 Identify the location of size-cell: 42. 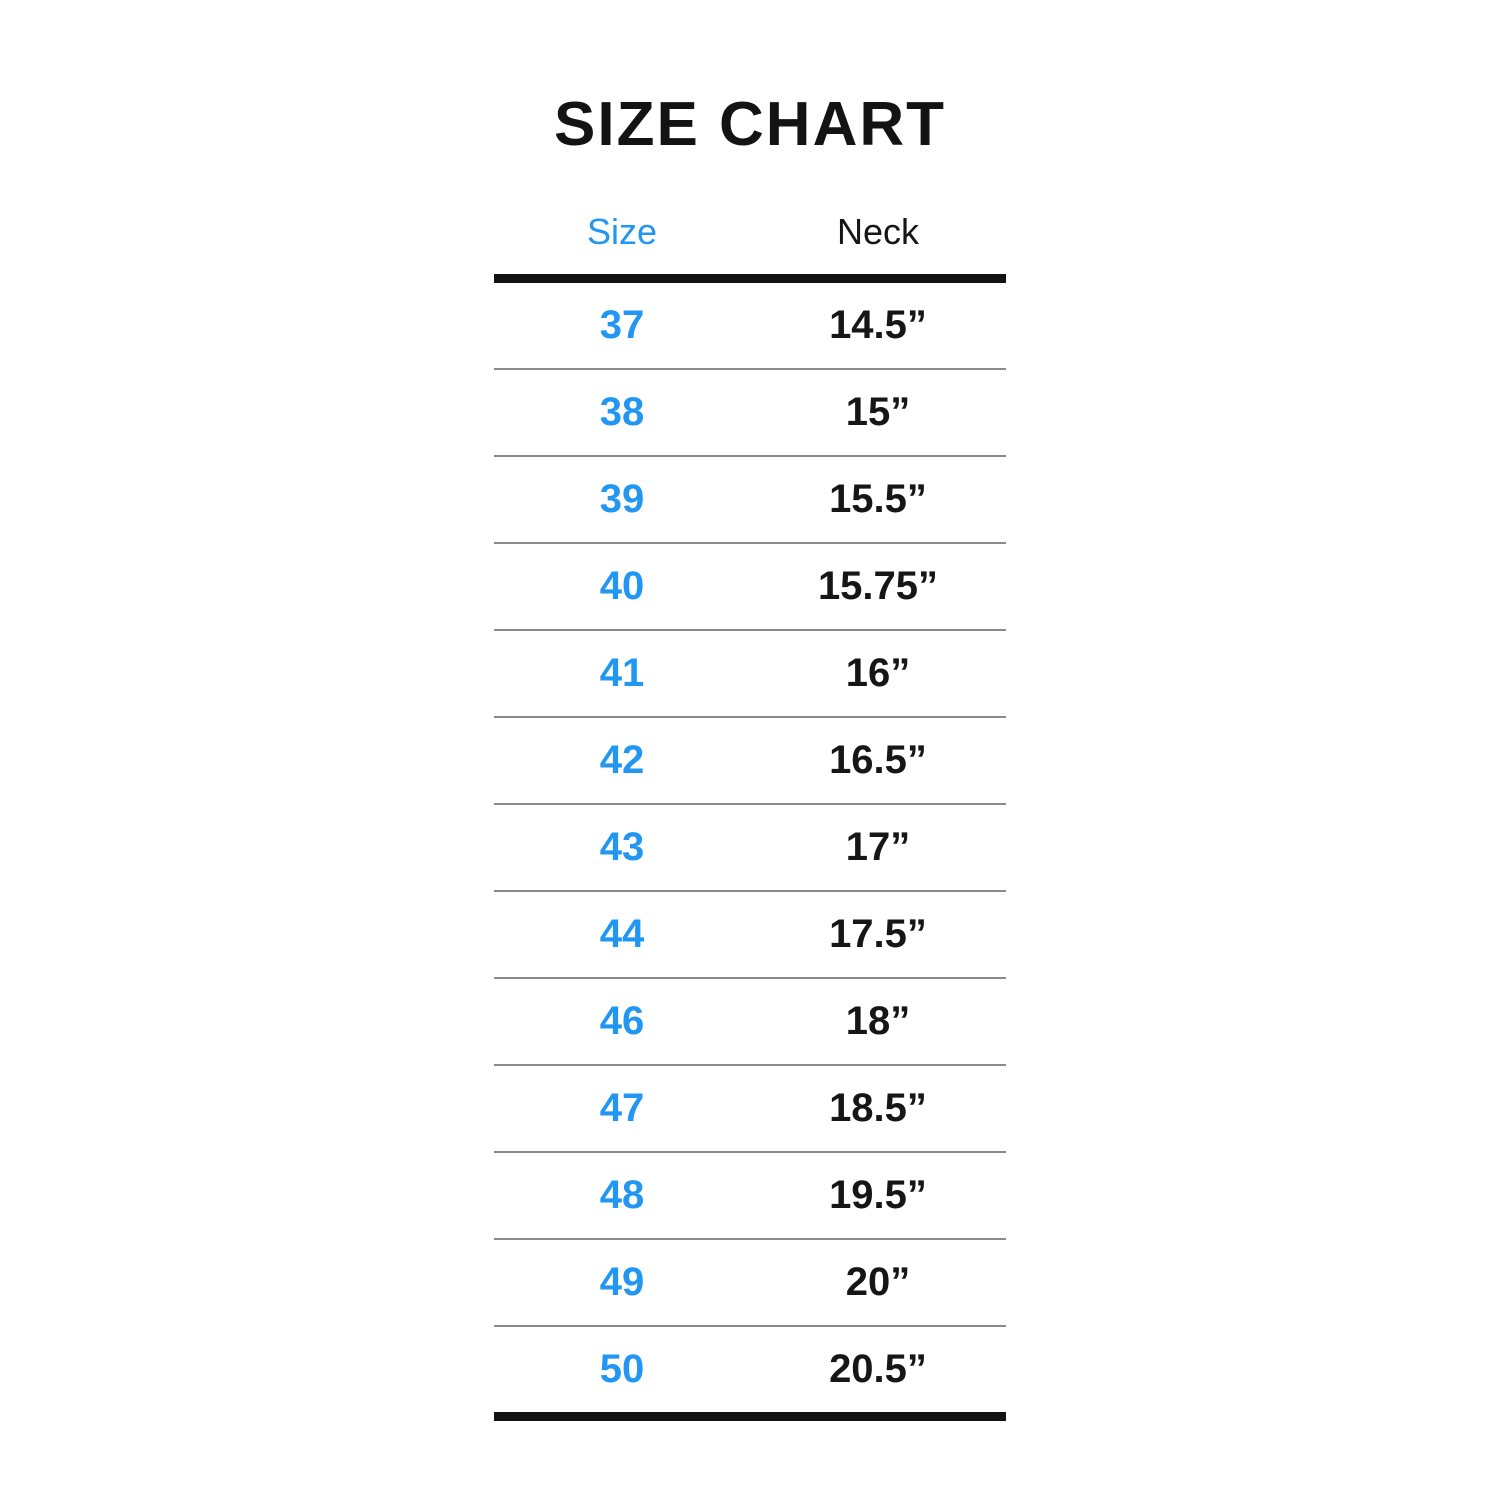
(622, 760).